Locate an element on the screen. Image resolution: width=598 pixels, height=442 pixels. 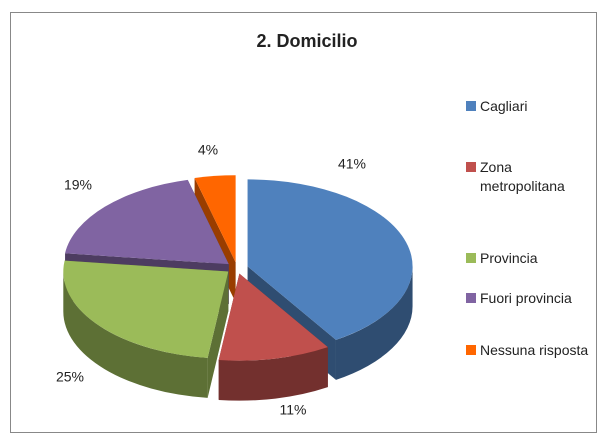
data-label: 19% is located at coordinates (78, 185).